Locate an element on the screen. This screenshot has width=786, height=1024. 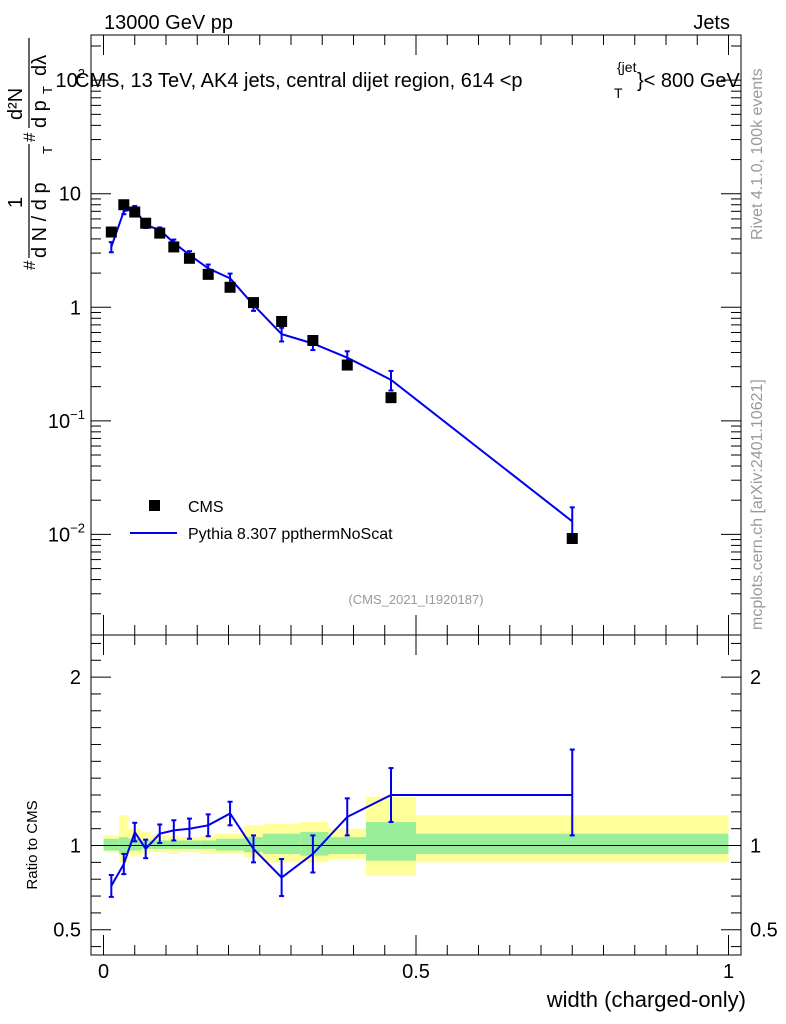
plot-title-end: }< 800 GeV is located at coordinates (689, 81).